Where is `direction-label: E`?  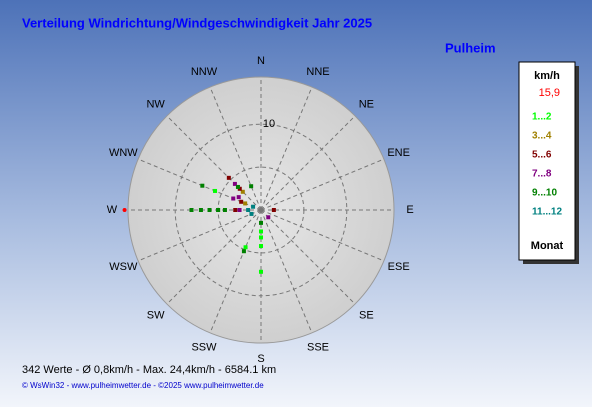 direction-label: E is located at coordinates (409, 210).